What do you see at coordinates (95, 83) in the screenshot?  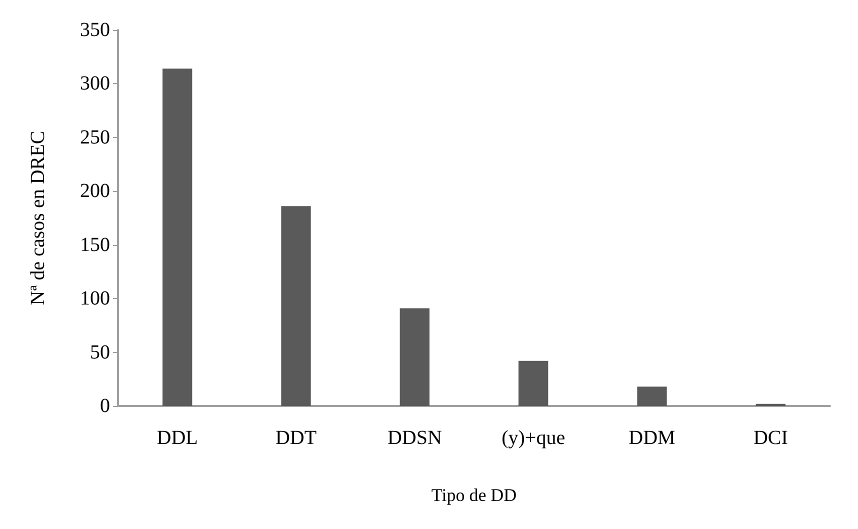 I see `y-tick-label: 300` at bounding box center [95, 83].